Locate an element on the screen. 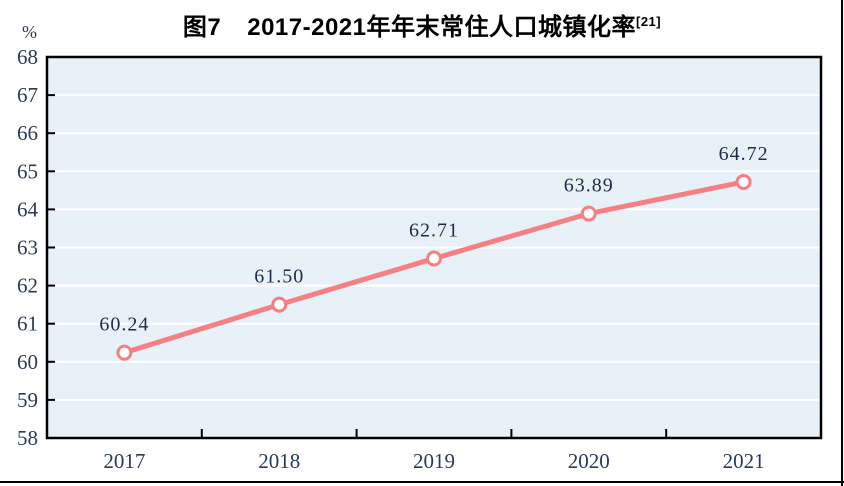  y-tick-label: 60 is located at coordinates (27, 362).